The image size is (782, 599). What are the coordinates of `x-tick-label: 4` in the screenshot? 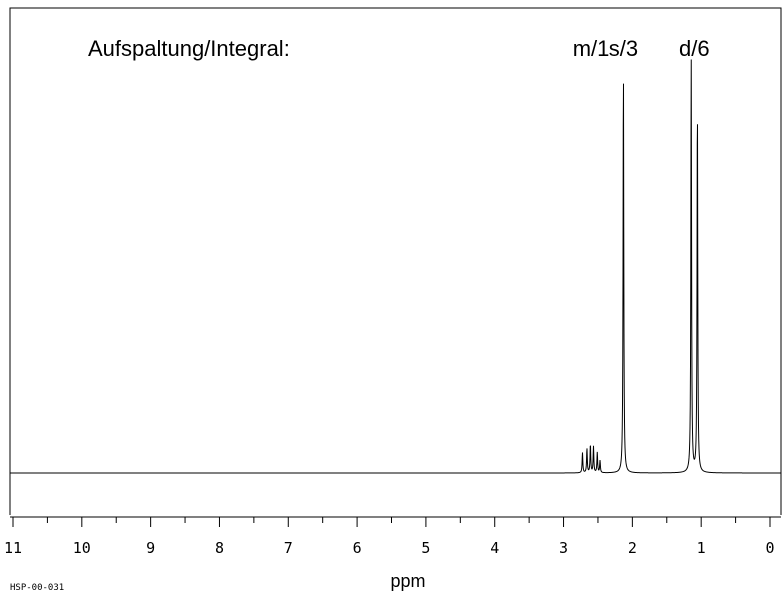 It's located at (494, 548).